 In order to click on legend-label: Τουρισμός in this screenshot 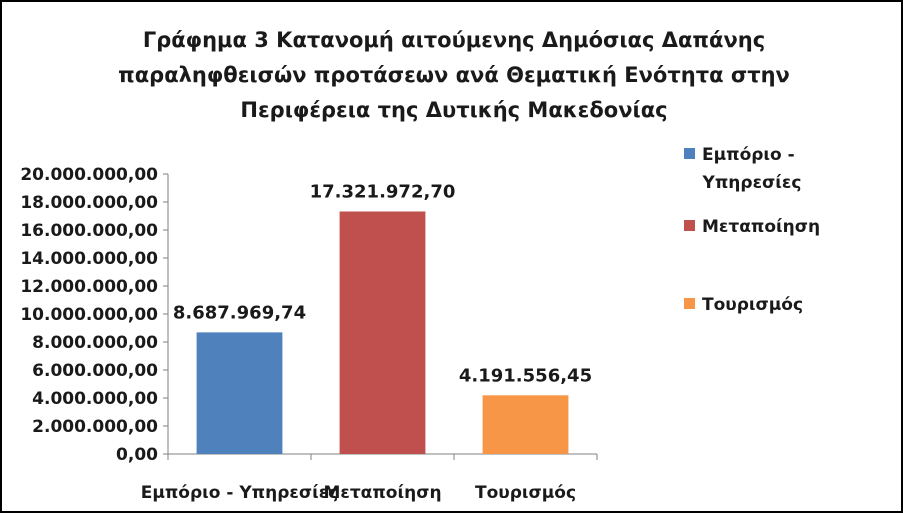, I will do `click(752, 305)`.